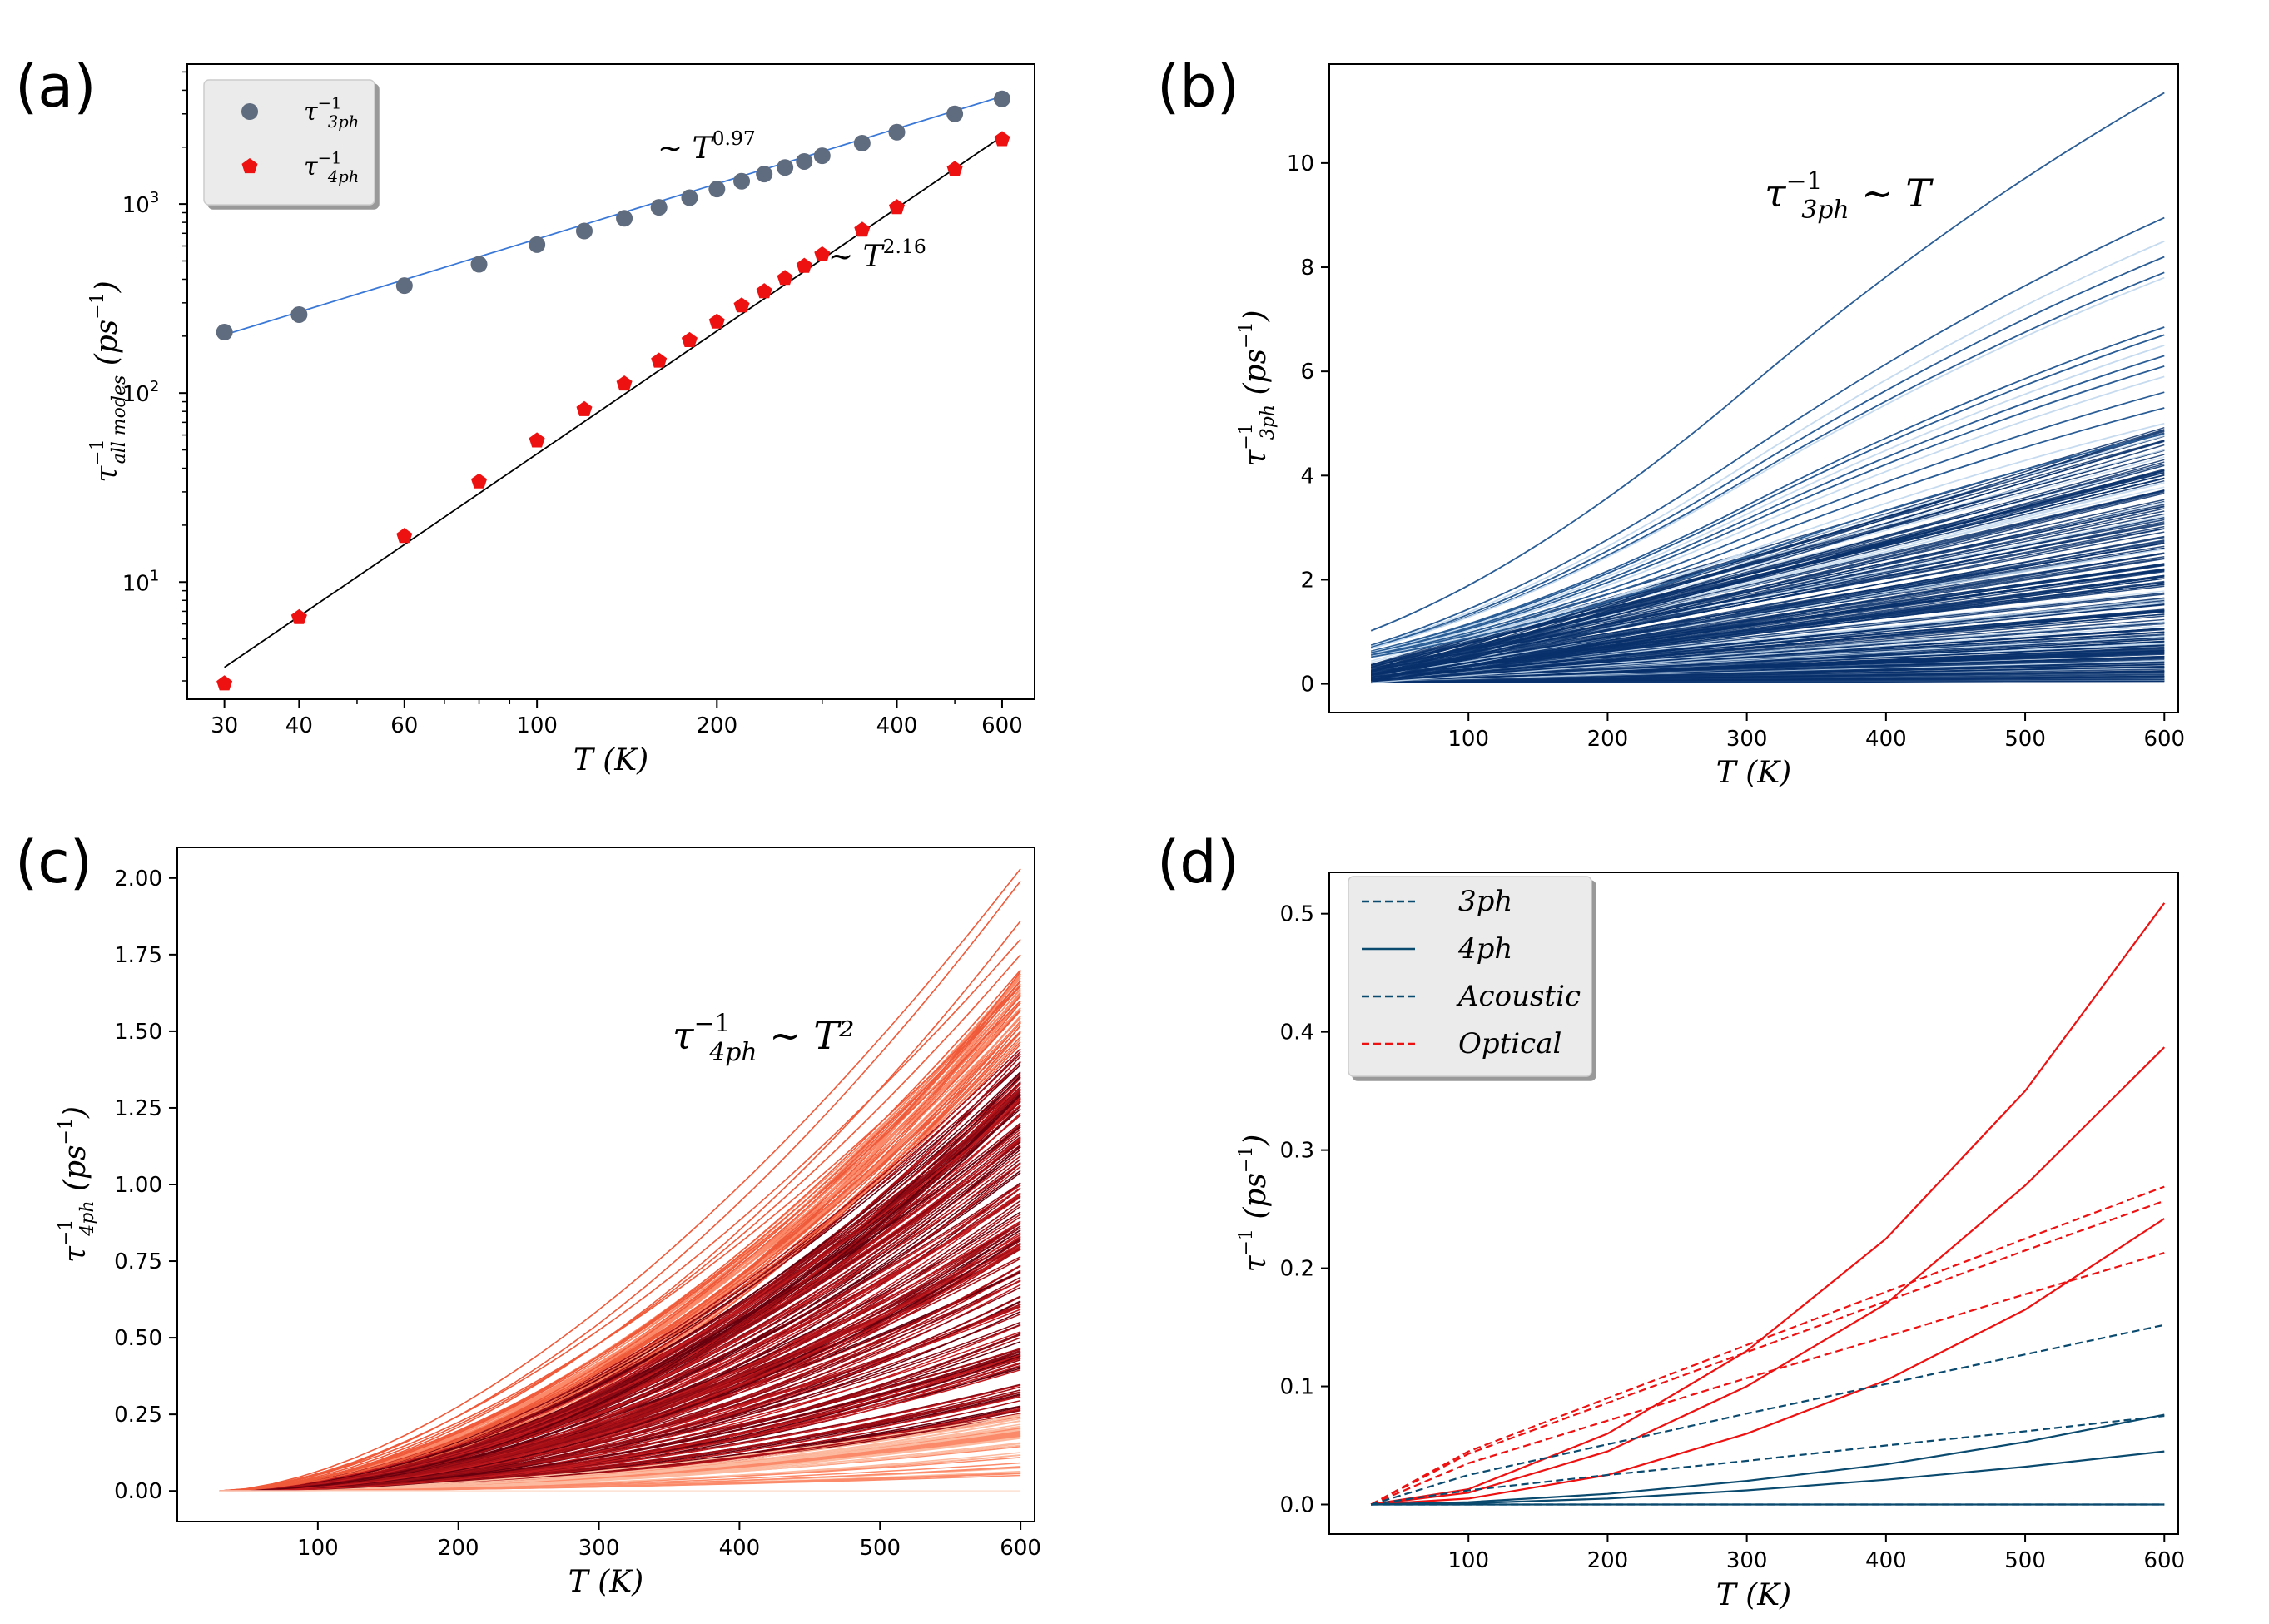 The width and height of the screenshot is (2269, 1624). I want to click on y-label-d-close: ), so click(1256, 1141).